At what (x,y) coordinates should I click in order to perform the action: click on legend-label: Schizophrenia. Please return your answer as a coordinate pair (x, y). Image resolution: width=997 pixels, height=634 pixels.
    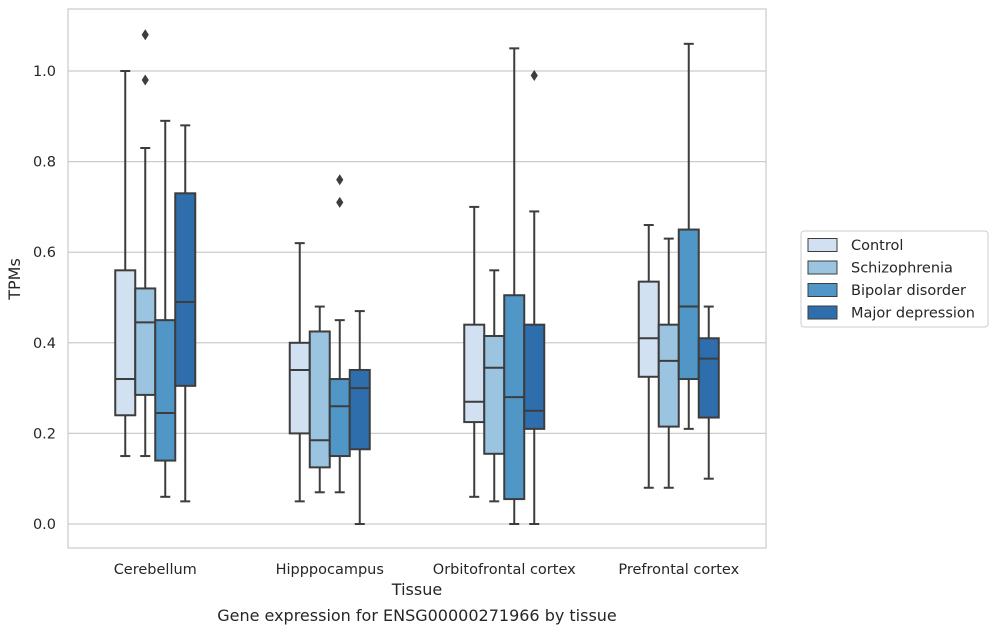
    Looking at the image, I should click on (902, 269).